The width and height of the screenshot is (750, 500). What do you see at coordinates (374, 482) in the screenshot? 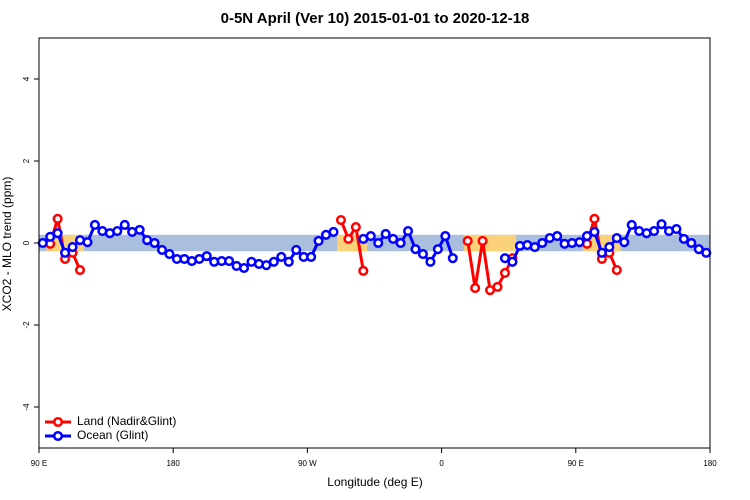
I see `x-axis-label: Longitude (deg E)` at bounding box center [374, 482].